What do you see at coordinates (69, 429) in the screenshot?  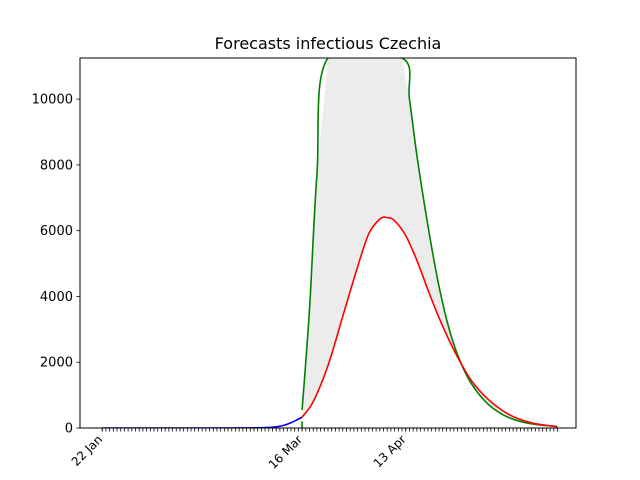 I see `y-tick-label: 0` at bounding box center [69, 429].